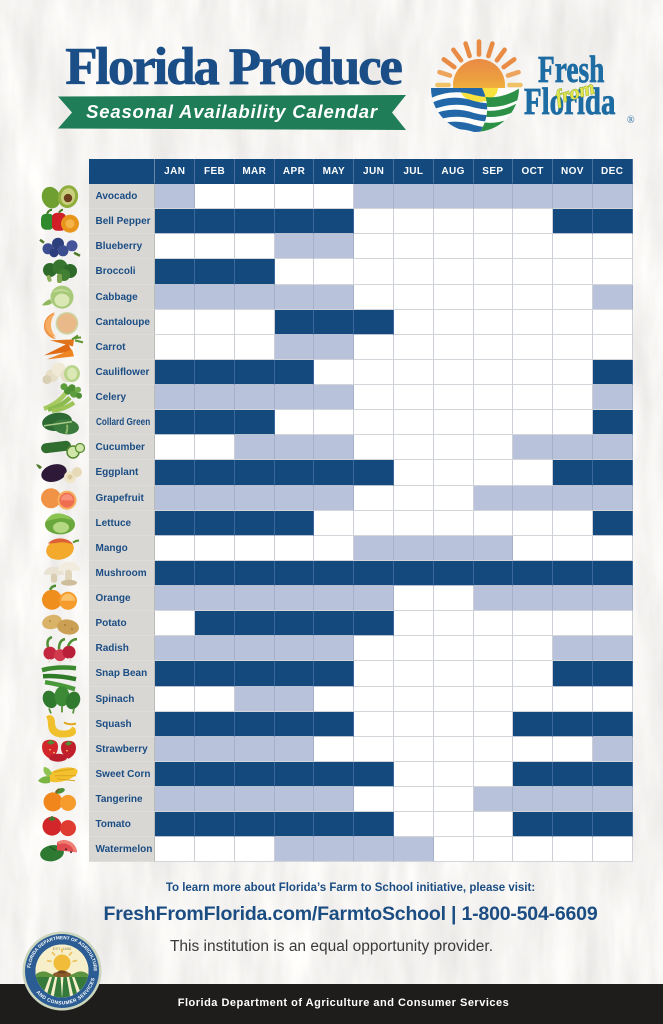  I want to click on svg-text: Fresh, so click(571, 70).